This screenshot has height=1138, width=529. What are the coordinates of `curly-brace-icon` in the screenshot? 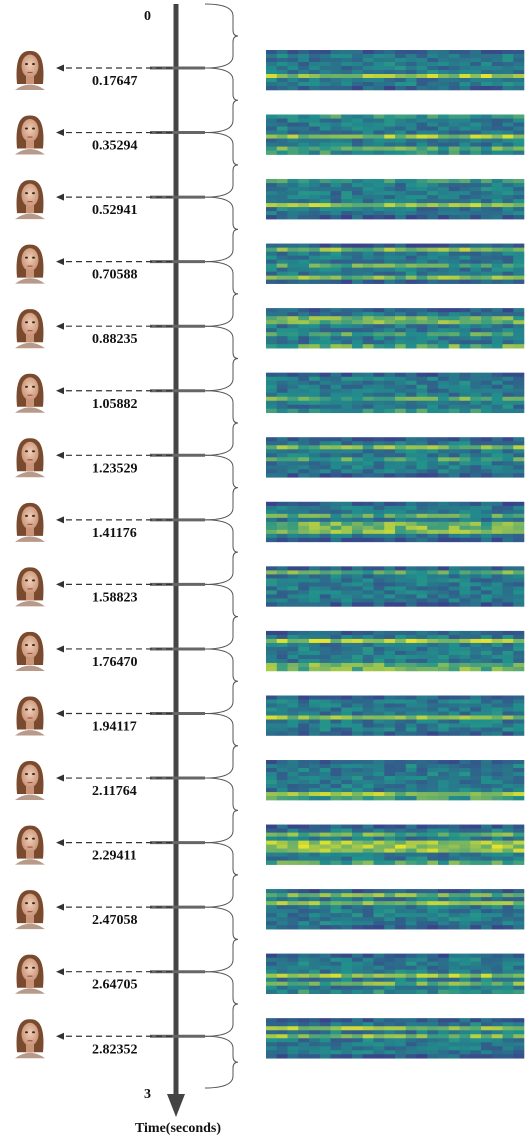 It's located at (221, 1062).